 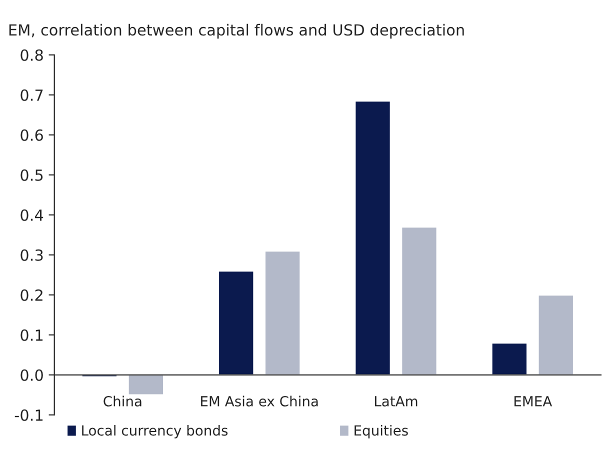 What do you see at coordinates (31, 175) in the screenshot?
I see `y-tick-label: 0.5` at bounding box center [31, 175].